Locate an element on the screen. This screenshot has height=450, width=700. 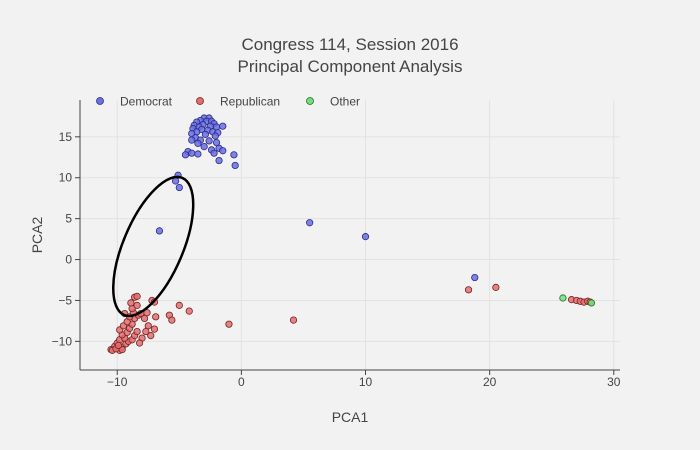
legend-marker-democrat is located at coordinates (100, 101).